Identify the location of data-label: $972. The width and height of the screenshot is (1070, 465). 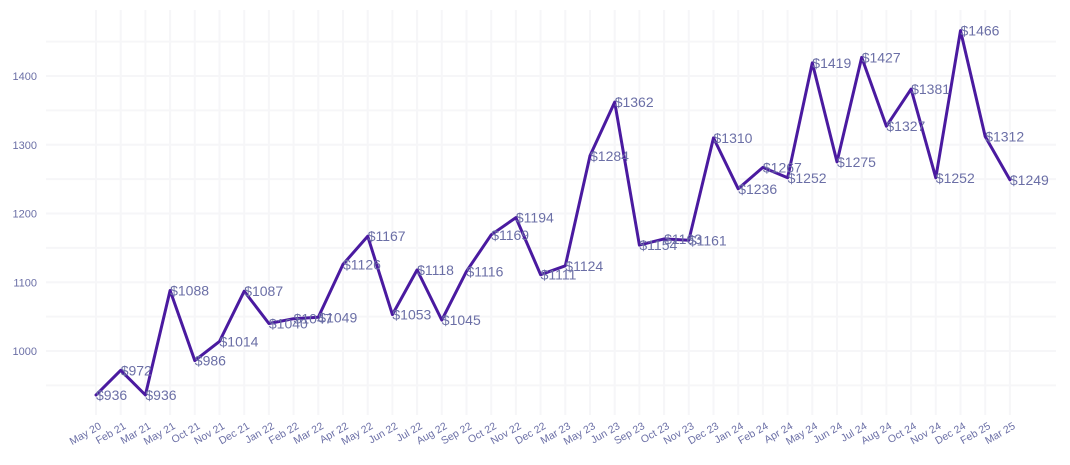
(136, 370).